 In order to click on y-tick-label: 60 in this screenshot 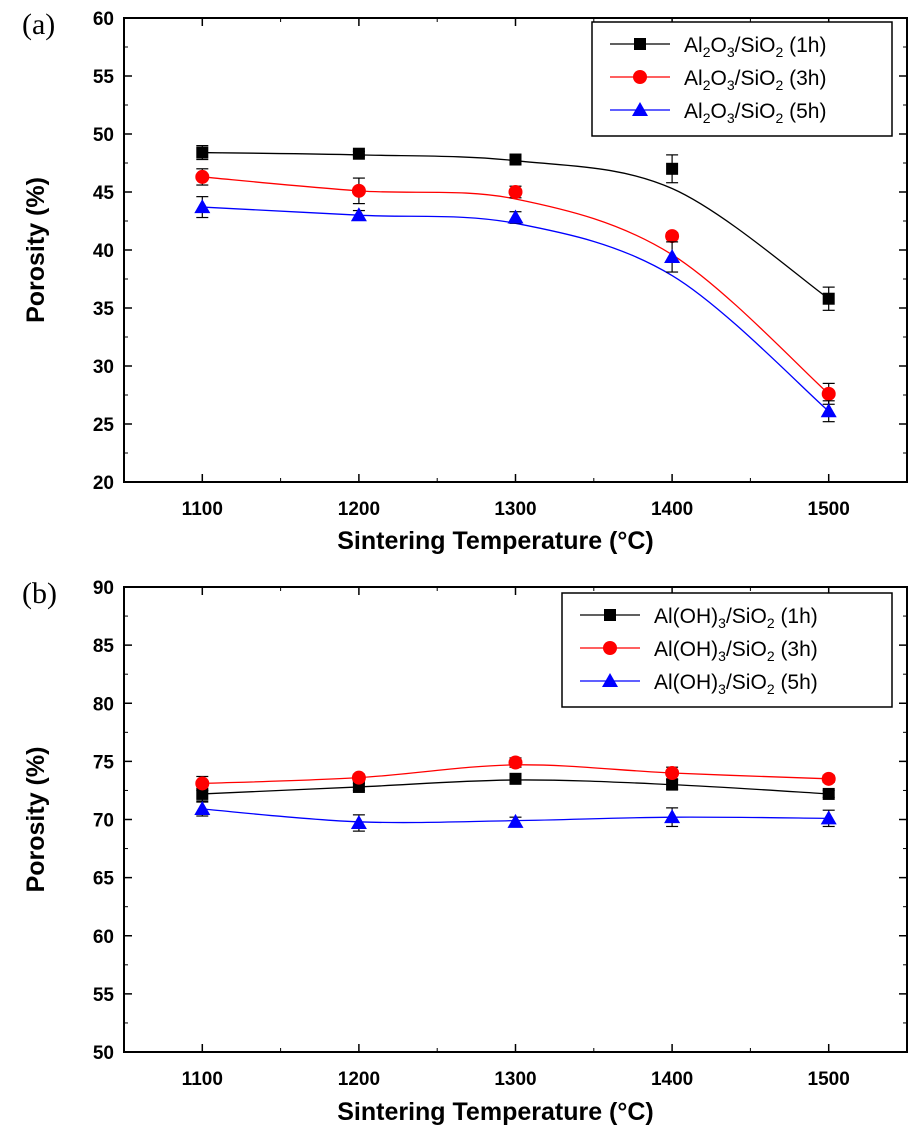, I will do `click(103, 937)`.